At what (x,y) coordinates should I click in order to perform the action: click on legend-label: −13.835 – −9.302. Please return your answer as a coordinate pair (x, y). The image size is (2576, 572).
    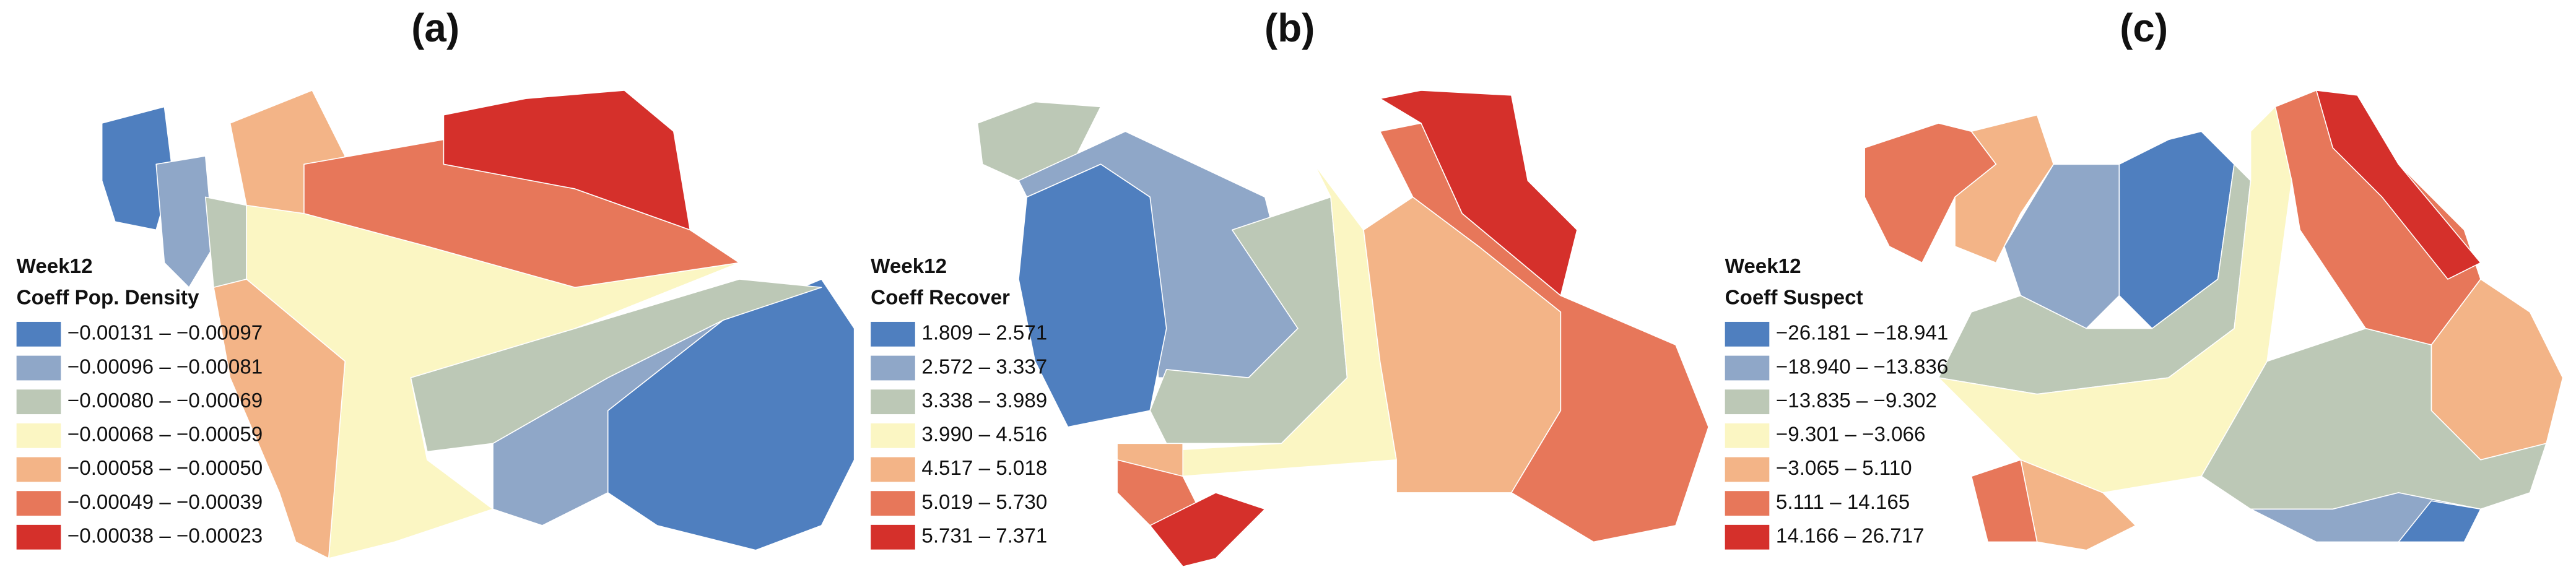
    Looking at the image, I should click on (1856, 400).